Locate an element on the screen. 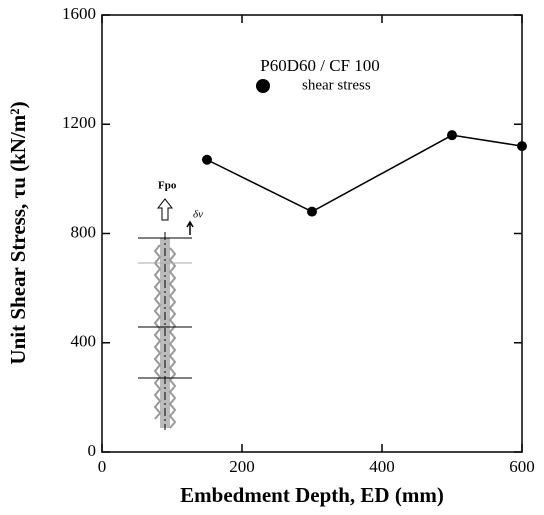  y-axis-label: Unit Shear Stress, τu (kN/m²) is located at coordinates (18, 232).